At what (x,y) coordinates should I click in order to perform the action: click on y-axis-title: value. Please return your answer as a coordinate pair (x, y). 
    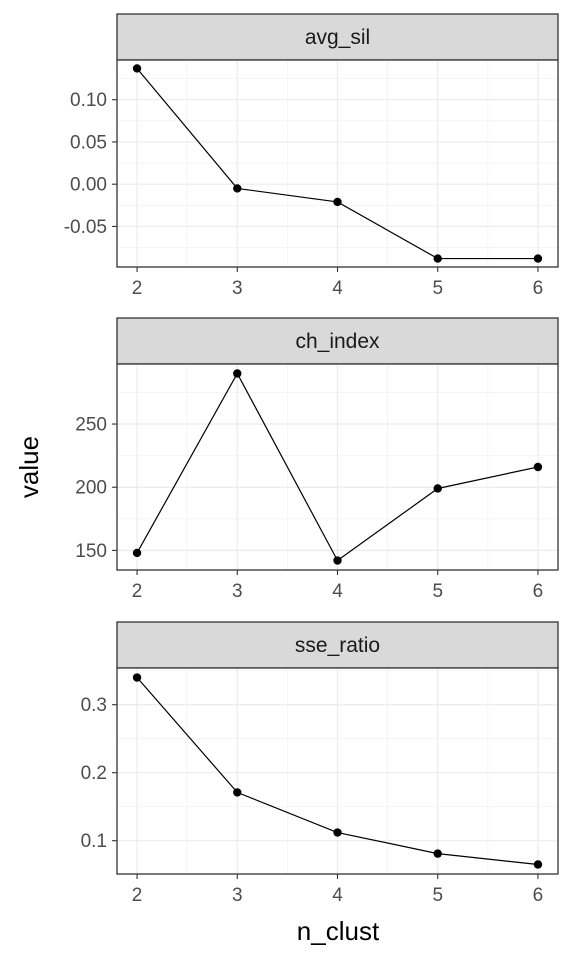
    Looking at the image, I should click on (29, 467).